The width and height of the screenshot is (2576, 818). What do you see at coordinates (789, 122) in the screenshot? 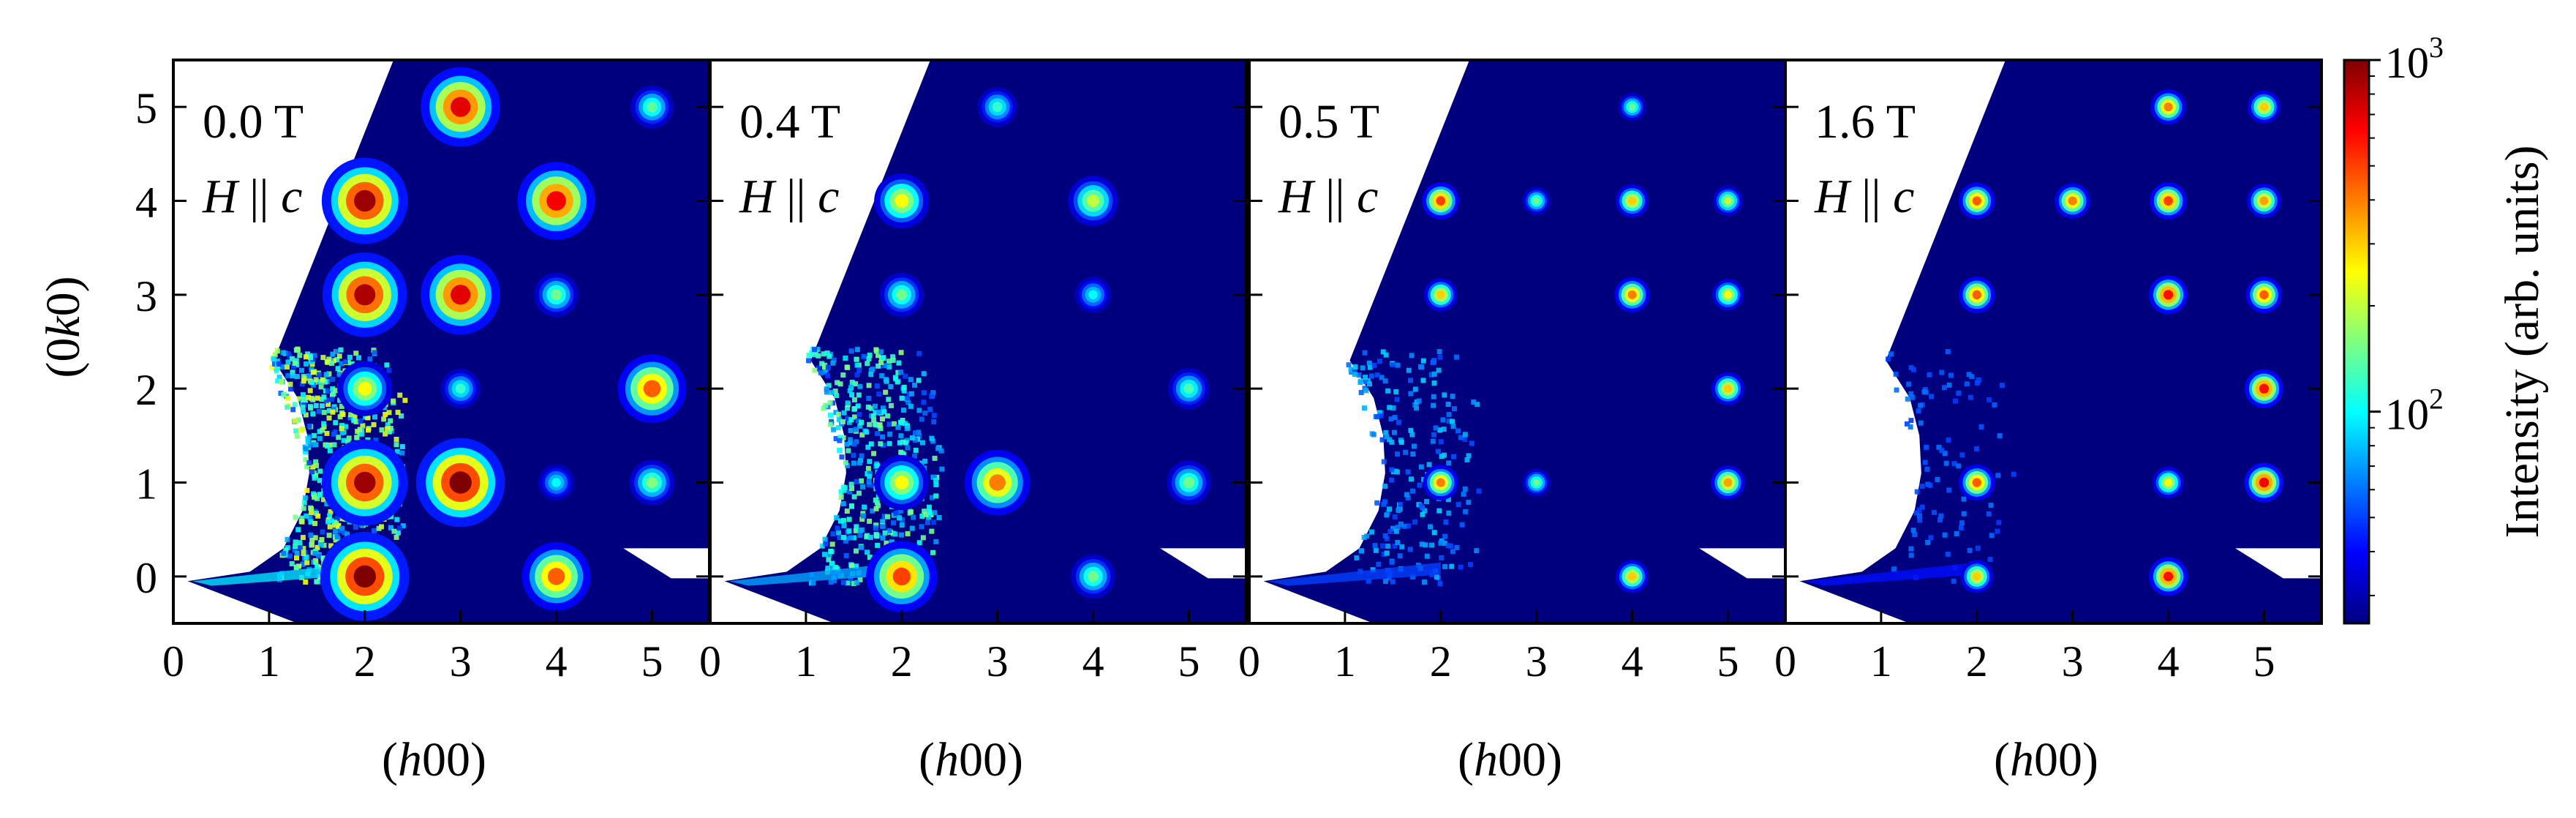
I see `field-label: 0.4 T` at bounding box center [789, 122].